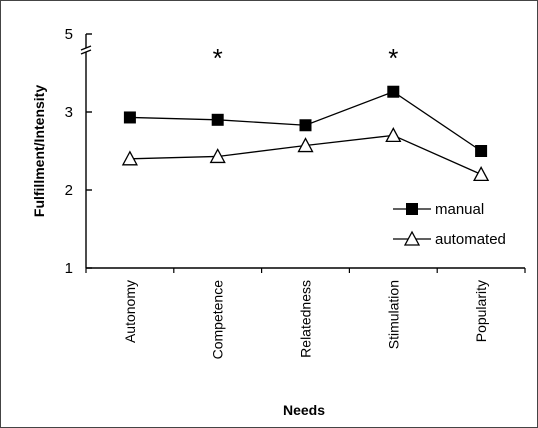  What do you see at coordinates (470, 239) in the screenshot?
I see `legend-label: automated` at bounding box center [470, 239].